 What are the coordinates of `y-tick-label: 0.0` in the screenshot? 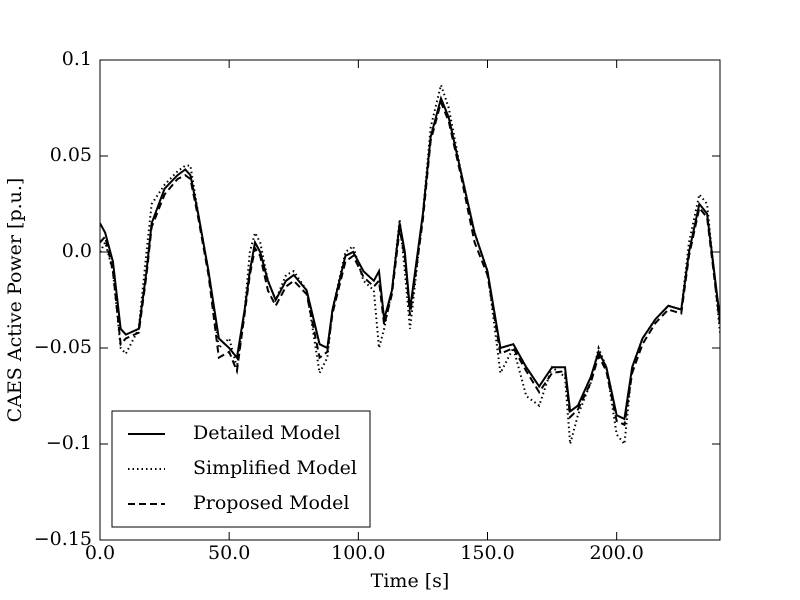 It's located at (77, 251).